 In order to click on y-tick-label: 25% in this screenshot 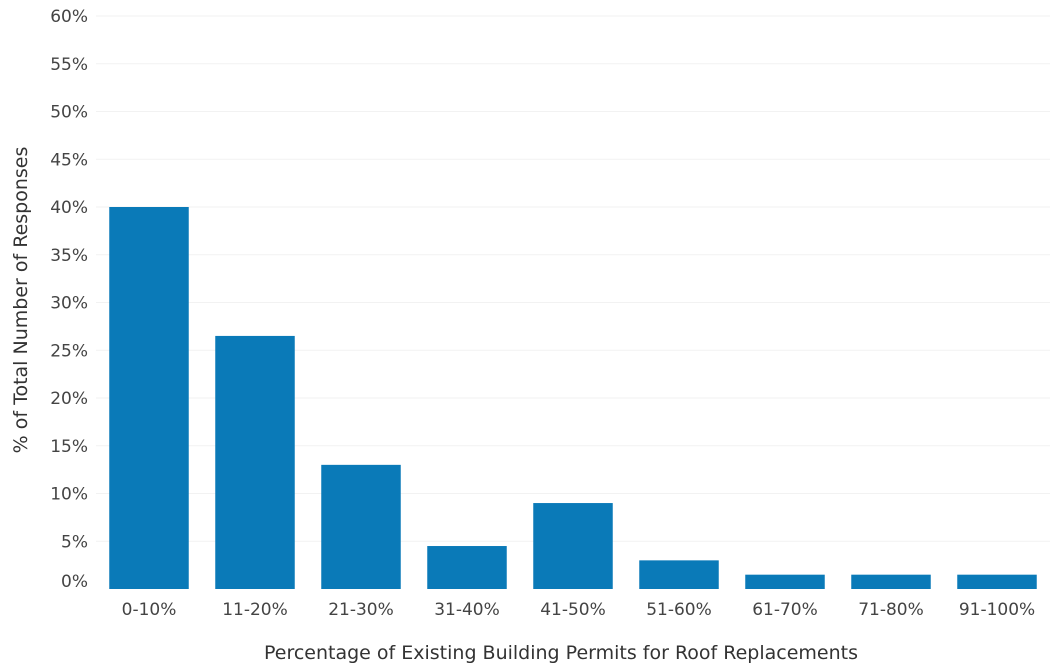, I will do `click(69, 351)`.